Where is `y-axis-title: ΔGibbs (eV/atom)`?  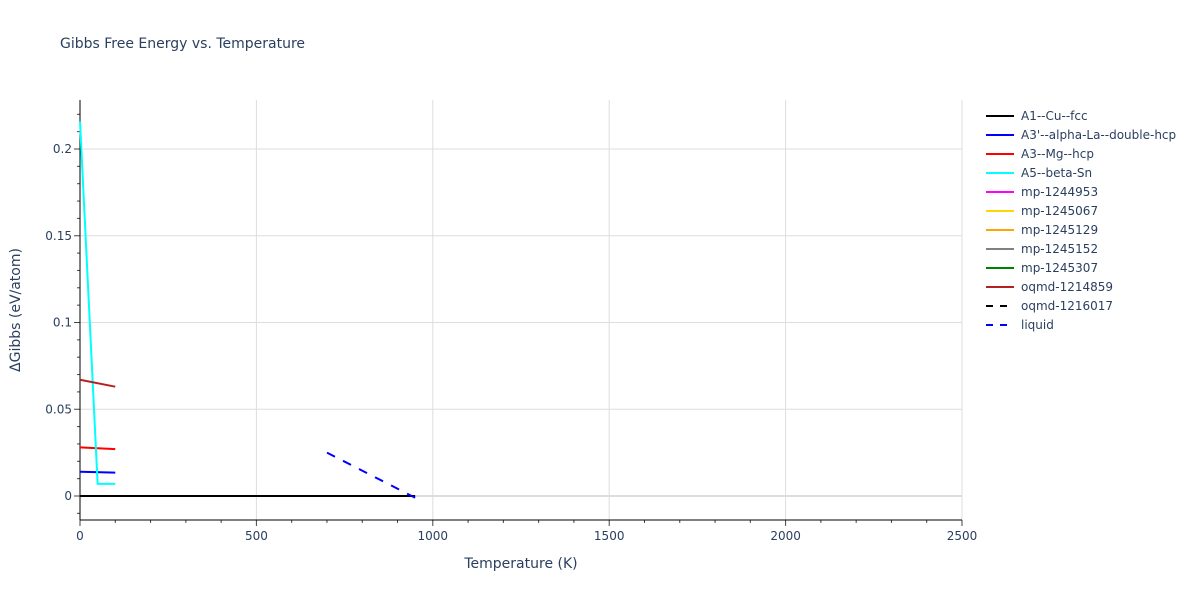
y-axis-title: ΔGibbs (eV/atom) is located at coordinates (16, 310).